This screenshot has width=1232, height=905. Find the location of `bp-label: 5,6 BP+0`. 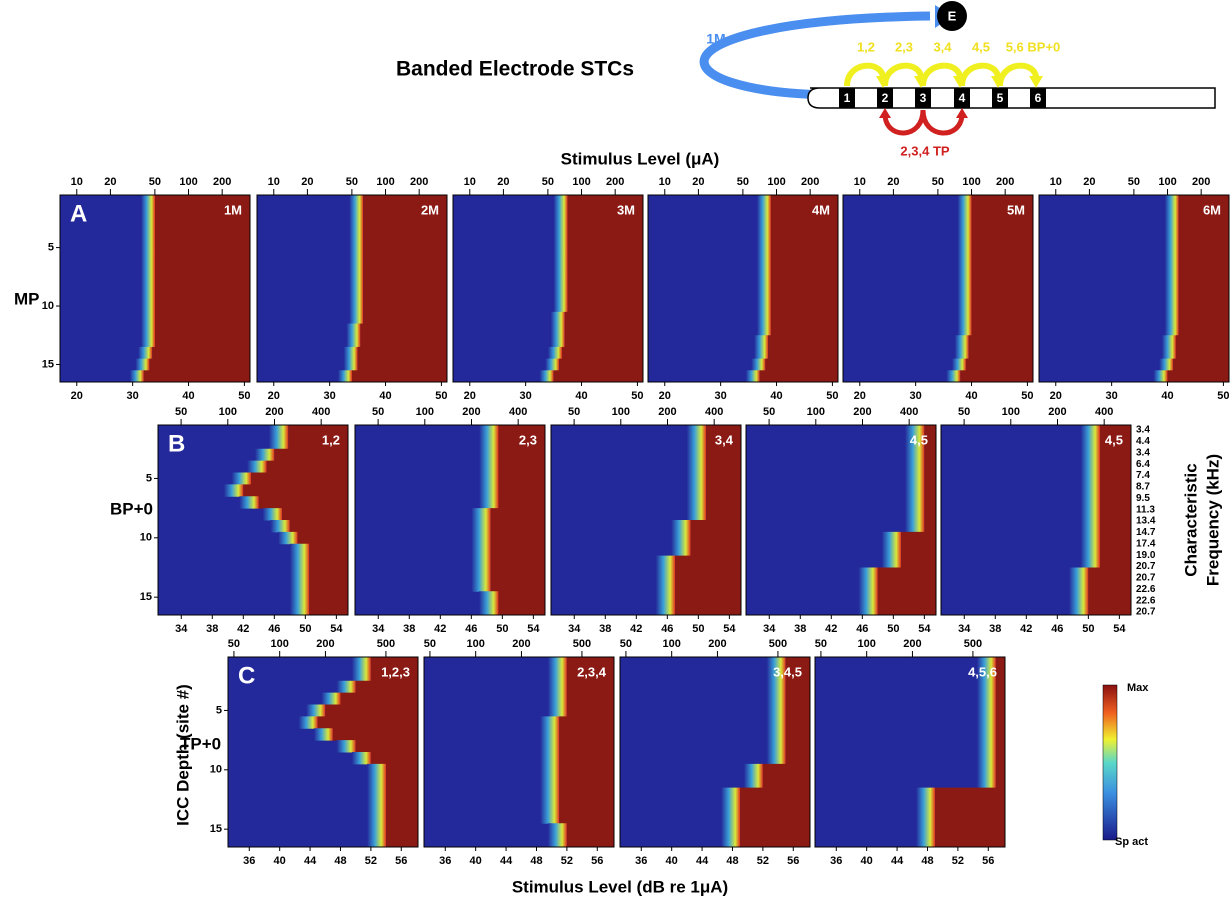

bp-label: 5,6 BP+0 is located at coordinates (1033, 46).